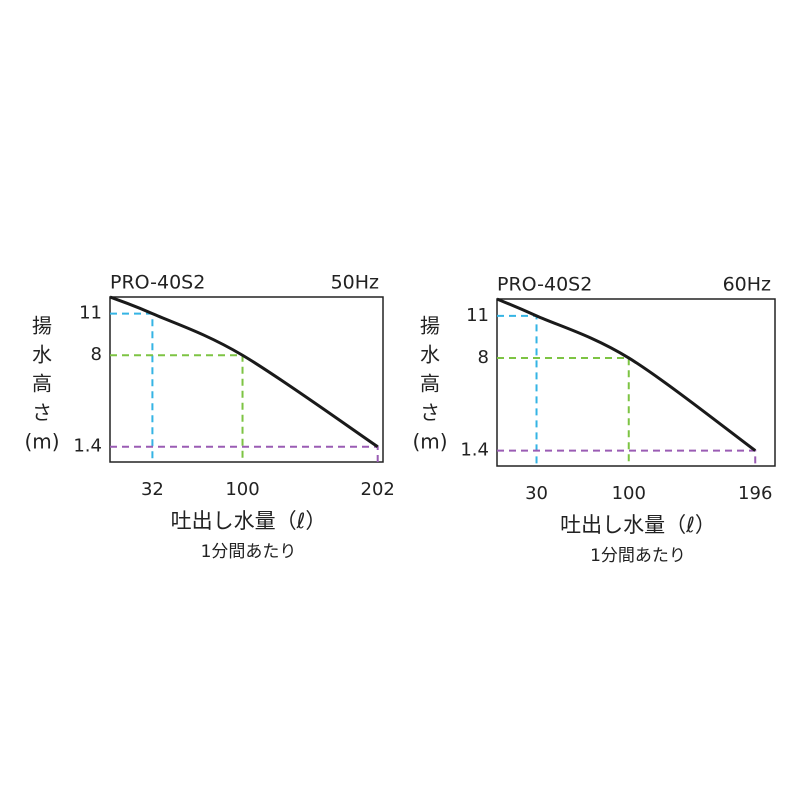  Describe the element at coordinates (747, 285) in the screenshot. I see `chart-subtitle: 60Hz` at that location.